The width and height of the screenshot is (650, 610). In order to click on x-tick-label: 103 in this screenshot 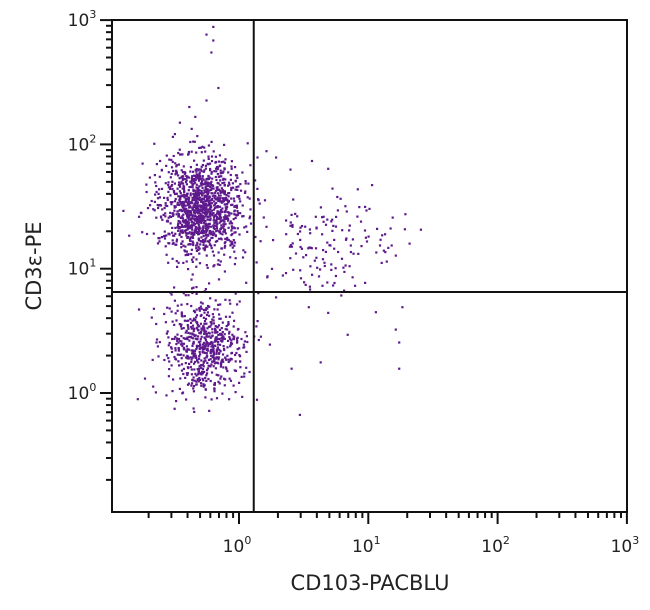, I will do `click(625, 545)`.